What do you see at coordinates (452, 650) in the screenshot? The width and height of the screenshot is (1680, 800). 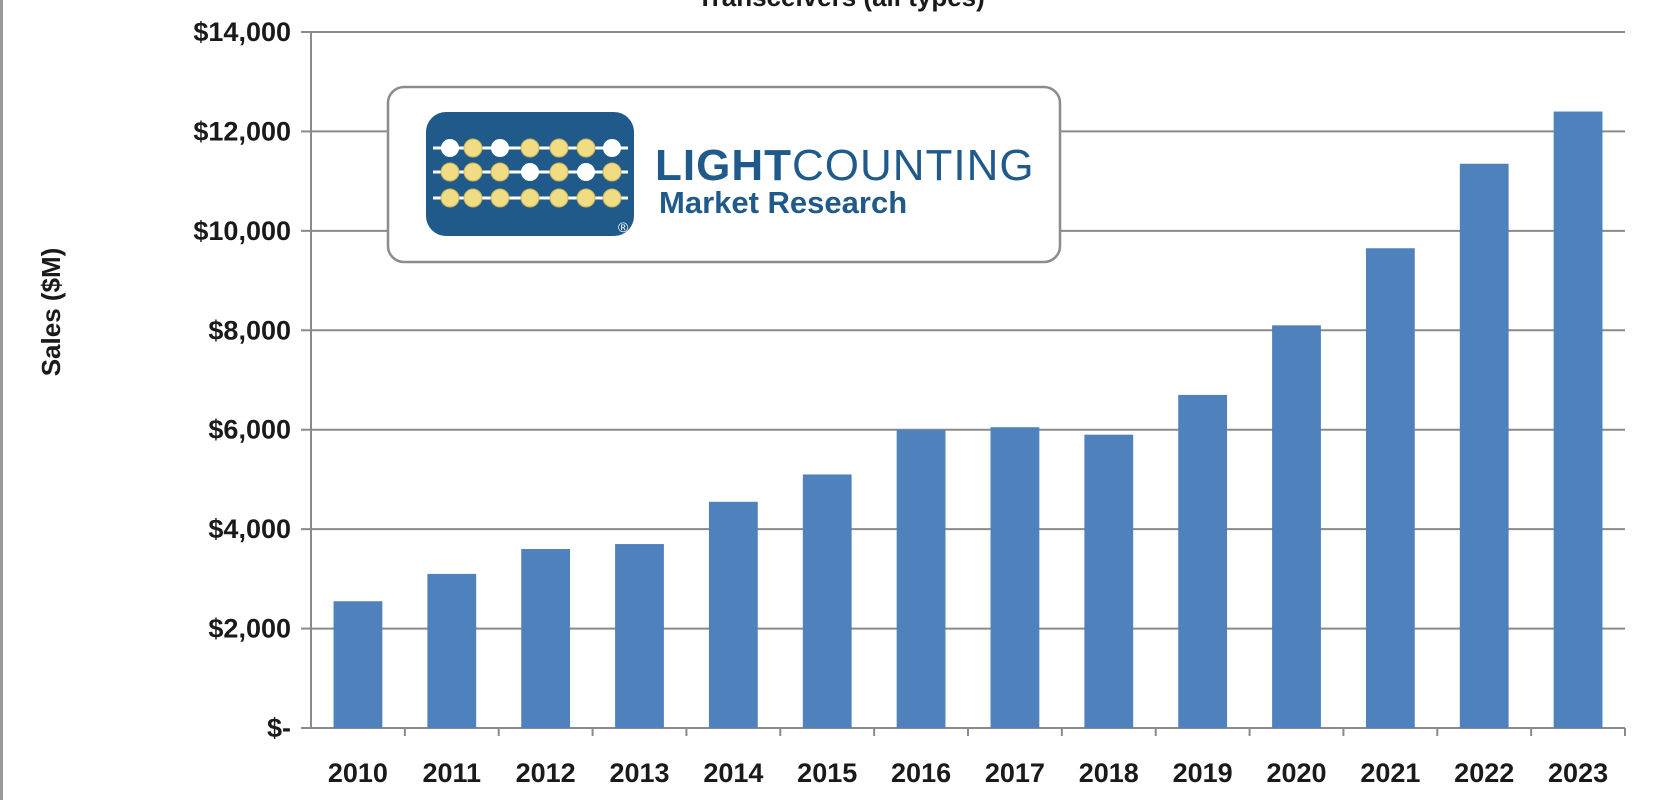 I see `bar-2011` at bounding box center [452, 650].